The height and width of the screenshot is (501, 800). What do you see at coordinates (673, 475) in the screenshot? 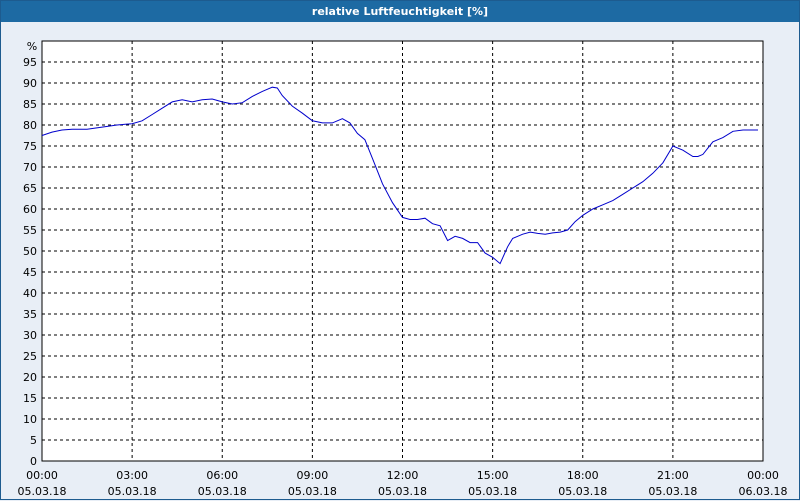
I see `x-tick-time: 21:00` at bounding box center [673, 475].